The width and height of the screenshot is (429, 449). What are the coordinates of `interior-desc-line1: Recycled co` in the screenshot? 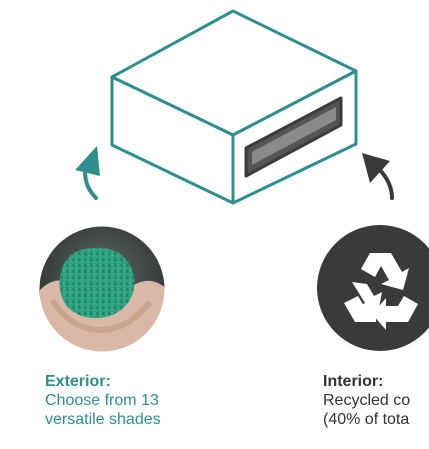 It's located at (367, 400).